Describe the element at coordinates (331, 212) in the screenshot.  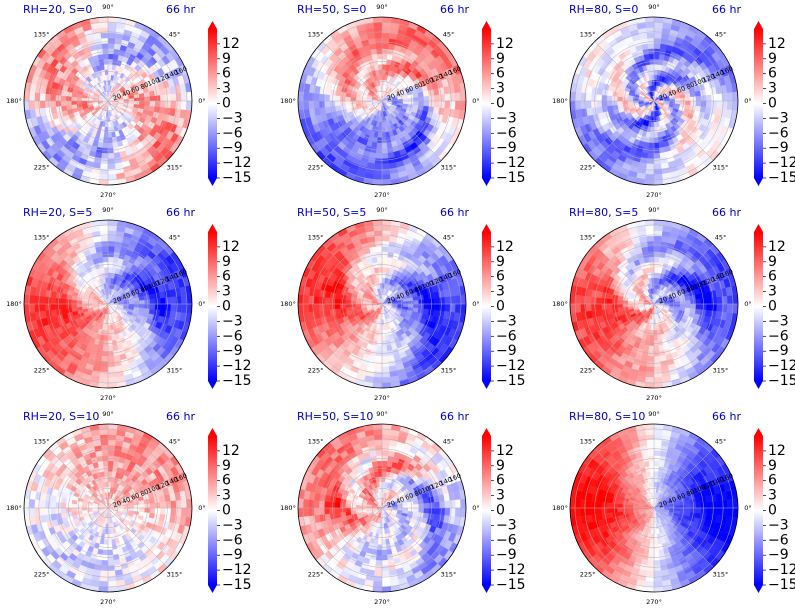
I see `panel-title: RH=50, S=5` at that location.